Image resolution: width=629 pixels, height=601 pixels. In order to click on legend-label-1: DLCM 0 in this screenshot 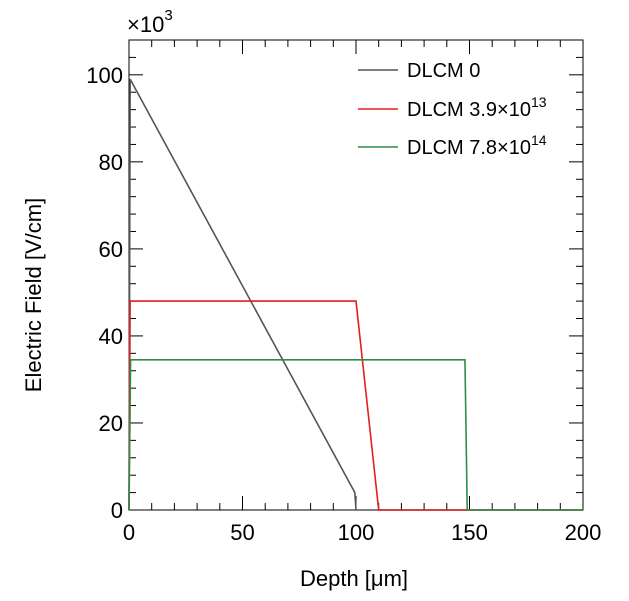, I will do `click(443, 71)`.